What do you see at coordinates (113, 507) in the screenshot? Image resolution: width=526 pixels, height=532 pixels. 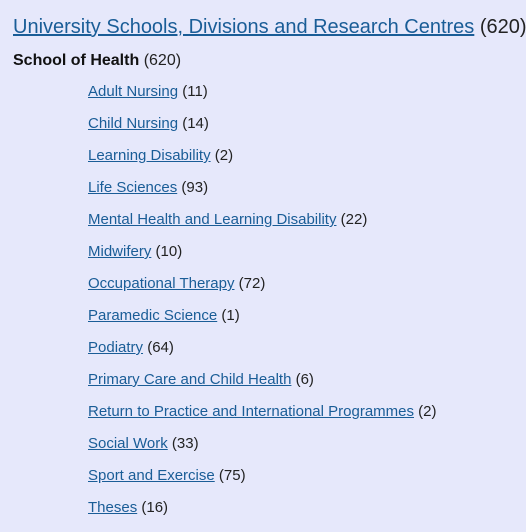 I see `subject-link-theses: Theses` at bounding box center [113, 507].